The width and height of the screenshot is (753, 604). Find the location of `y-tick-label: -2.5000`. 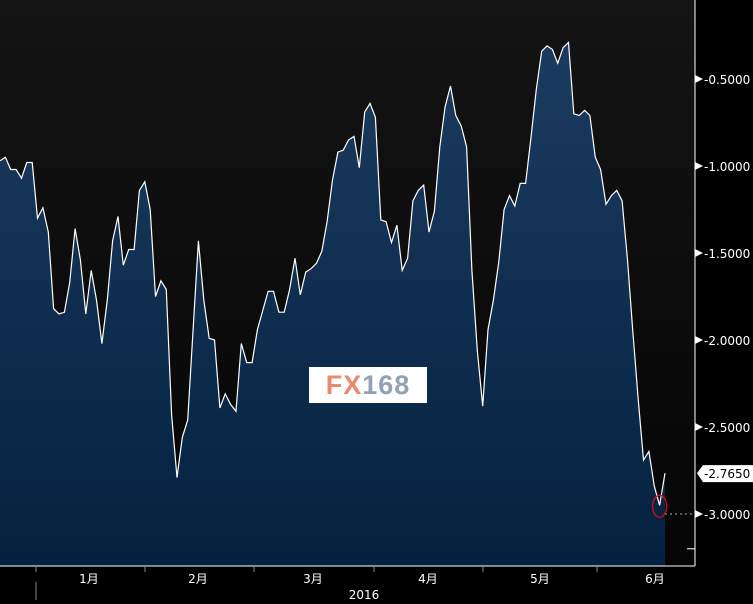

y-tick-label: -2.5000 is located at coordinates (727, 428).